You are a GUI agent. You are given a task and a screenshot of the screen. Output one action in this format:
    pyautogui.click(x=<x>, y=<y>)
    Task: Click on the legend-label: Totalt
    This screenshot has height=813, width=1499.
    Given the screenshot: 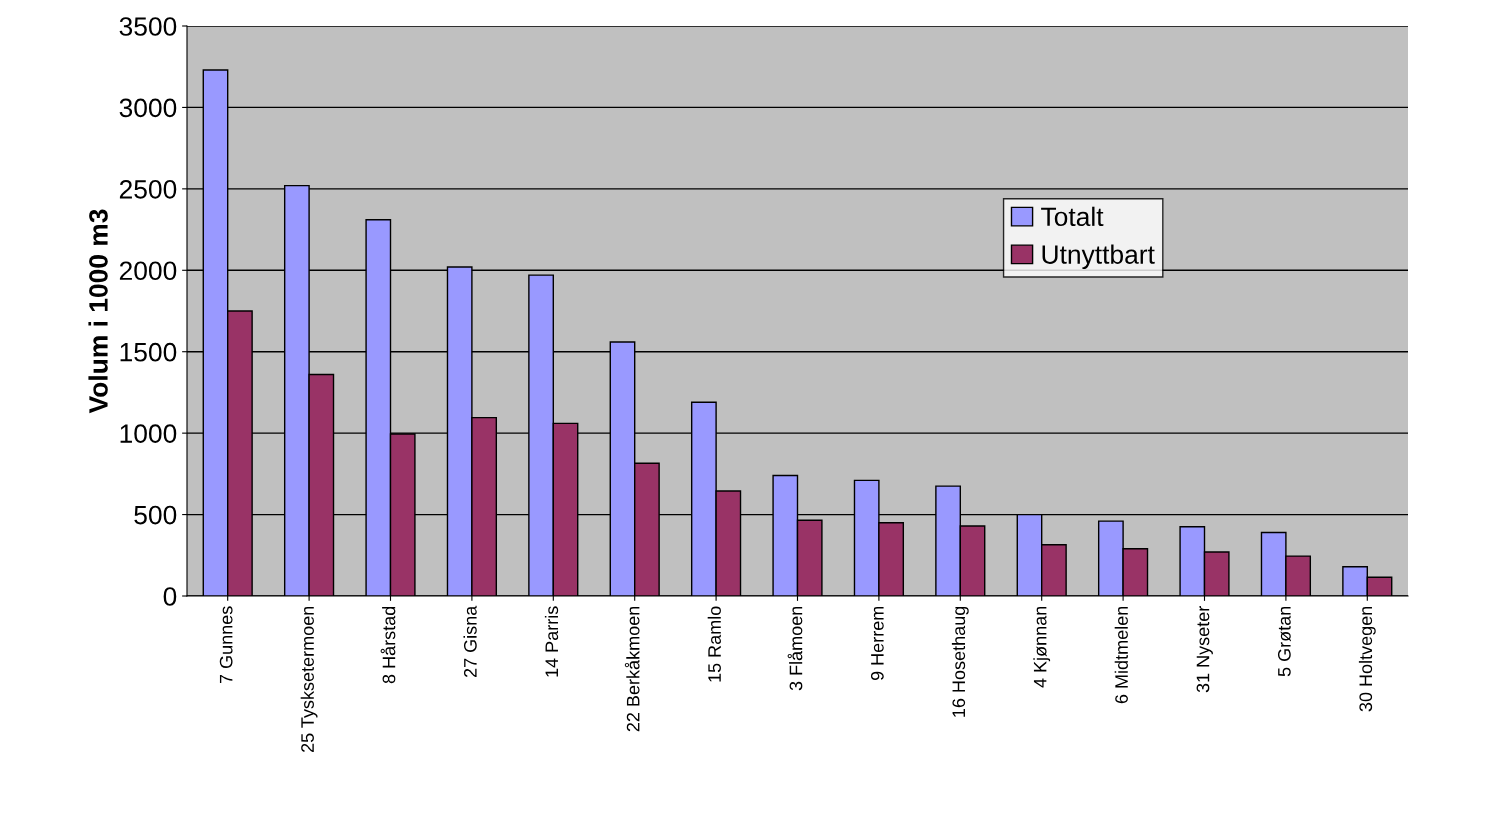 What is the action you would take?
    pyautogui.click(x=1072, y=216)
    